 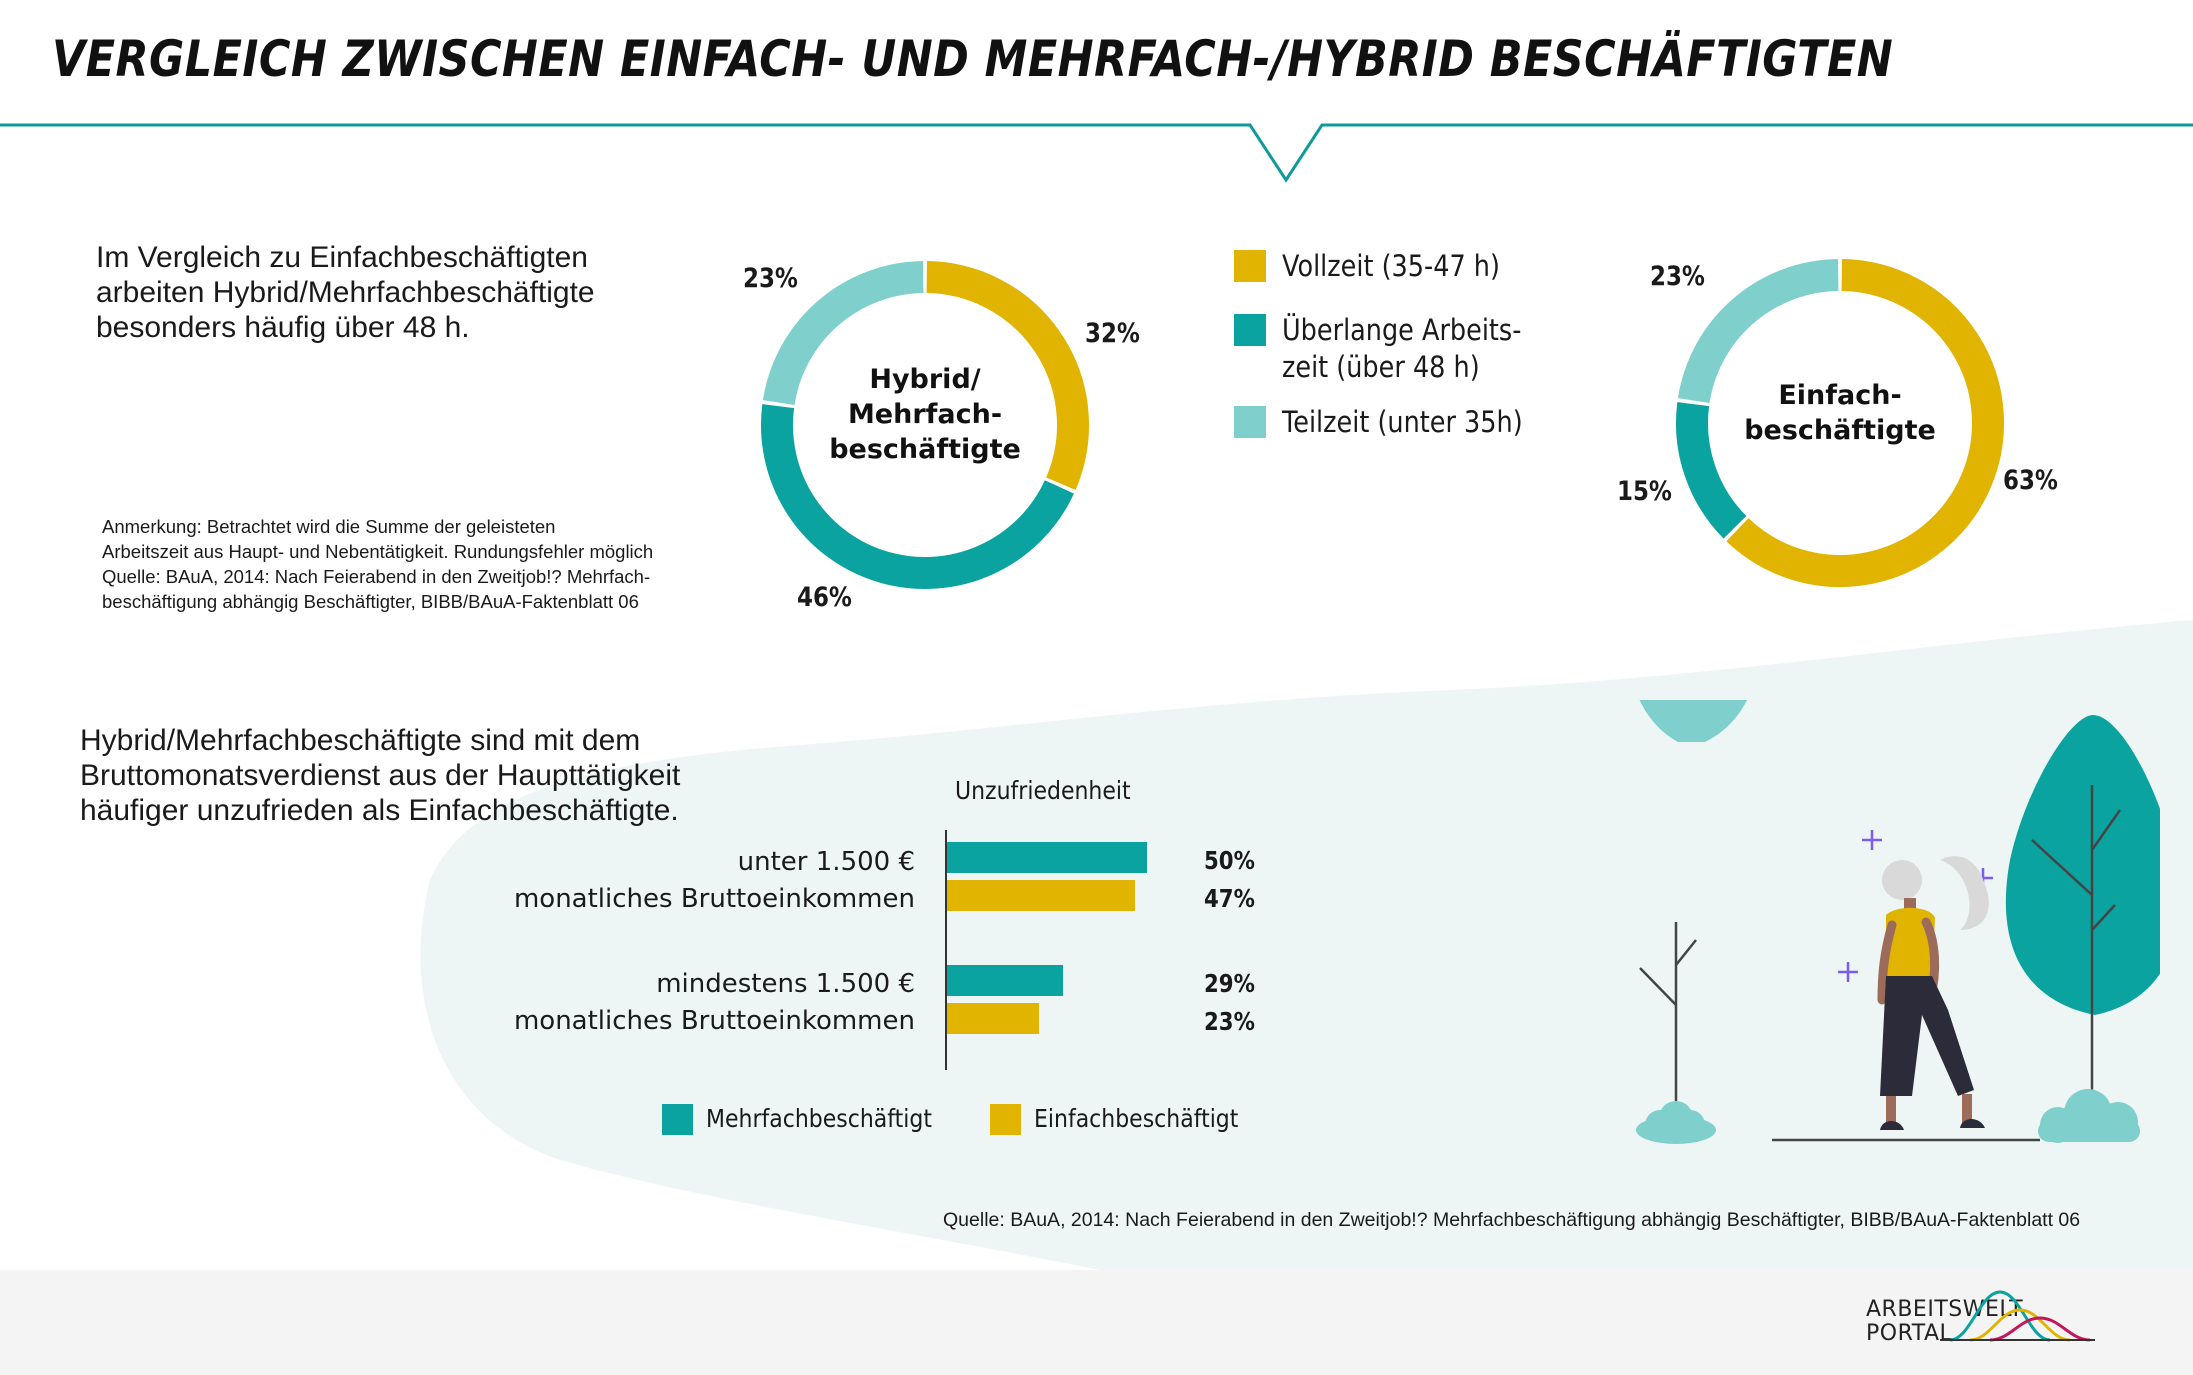 What do you see at coordinates (1391, 266) in the screenshot?
I see `legend-label-vollzeit: Vollzeit (35-47 h)` at bounding box center [1391, 266].